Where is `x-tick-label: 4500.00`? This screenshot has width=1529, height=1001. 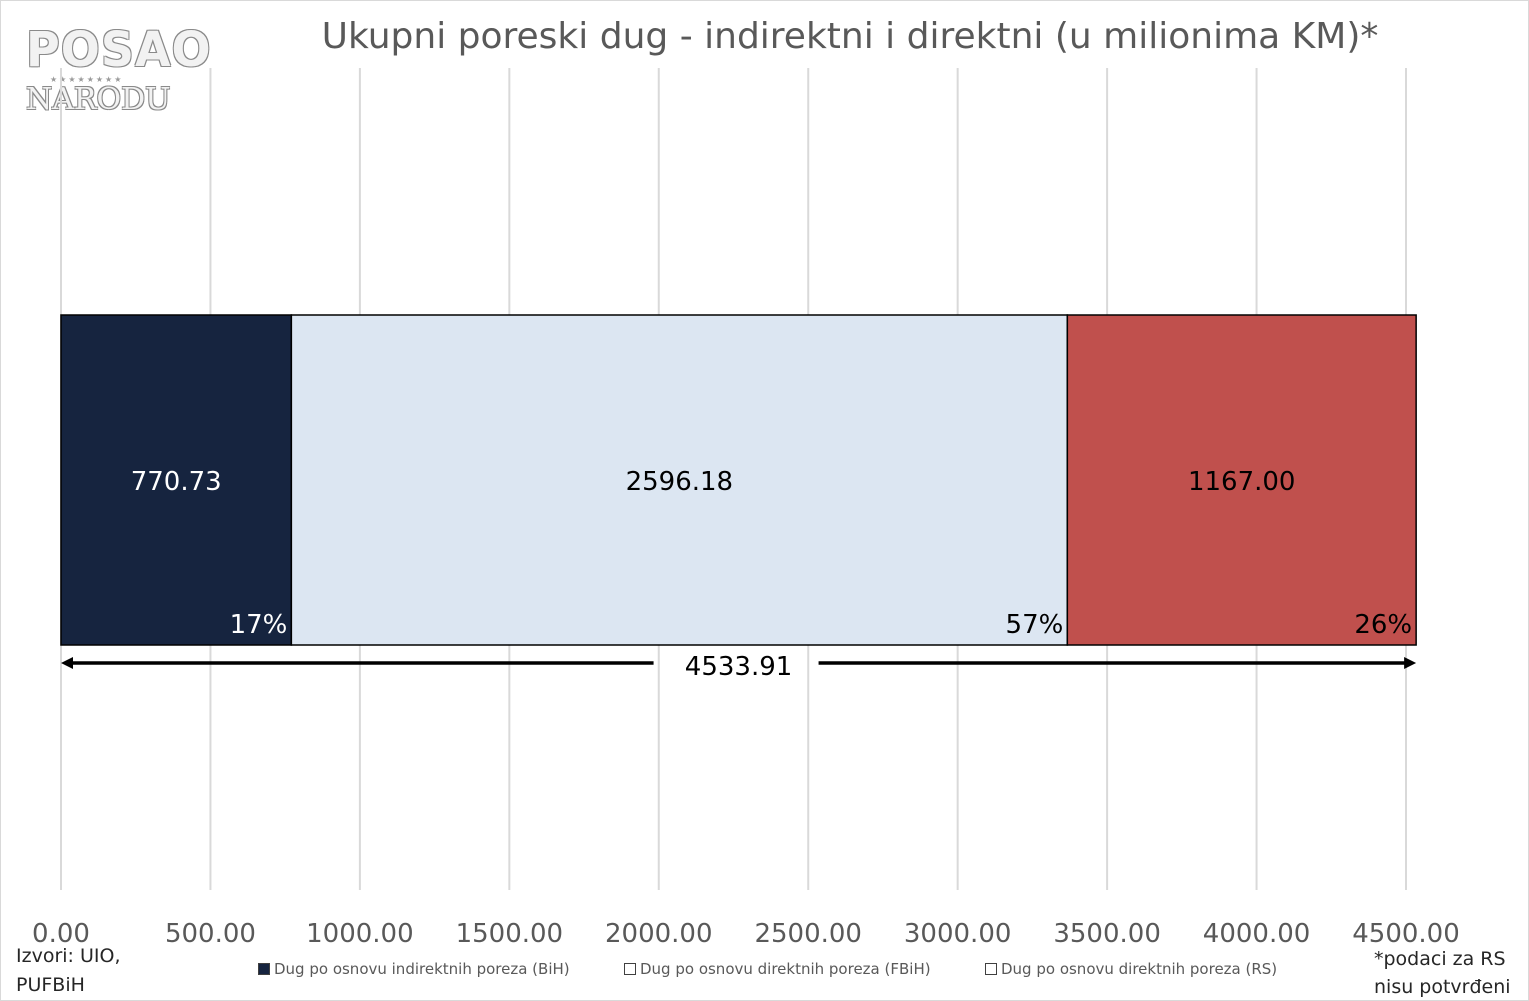 x-tick-label: 4500.00 is located at coordinates (1406, 934).